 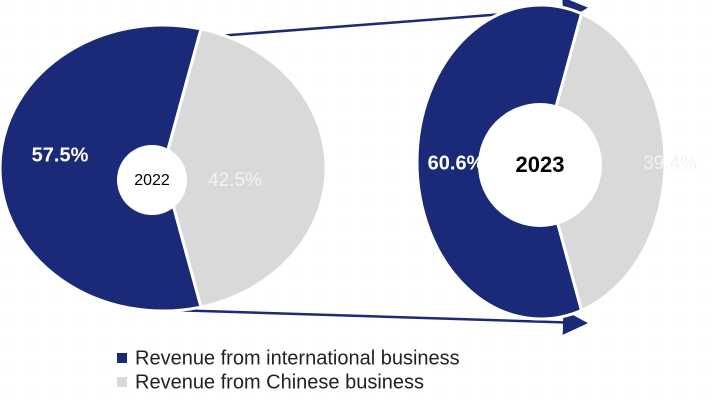 I want to click on legend-label: Revenue from Chinese business, so click(x=279, y=382).